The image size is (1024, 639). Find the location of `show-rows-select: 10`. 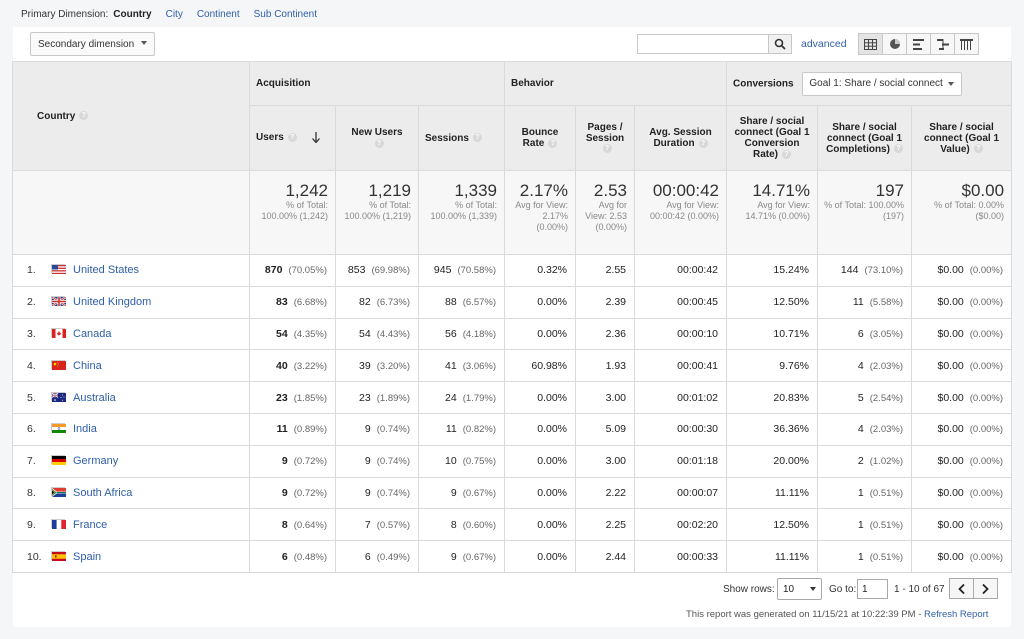

show-rows-select: 10 is located at coordinates (799, 589).